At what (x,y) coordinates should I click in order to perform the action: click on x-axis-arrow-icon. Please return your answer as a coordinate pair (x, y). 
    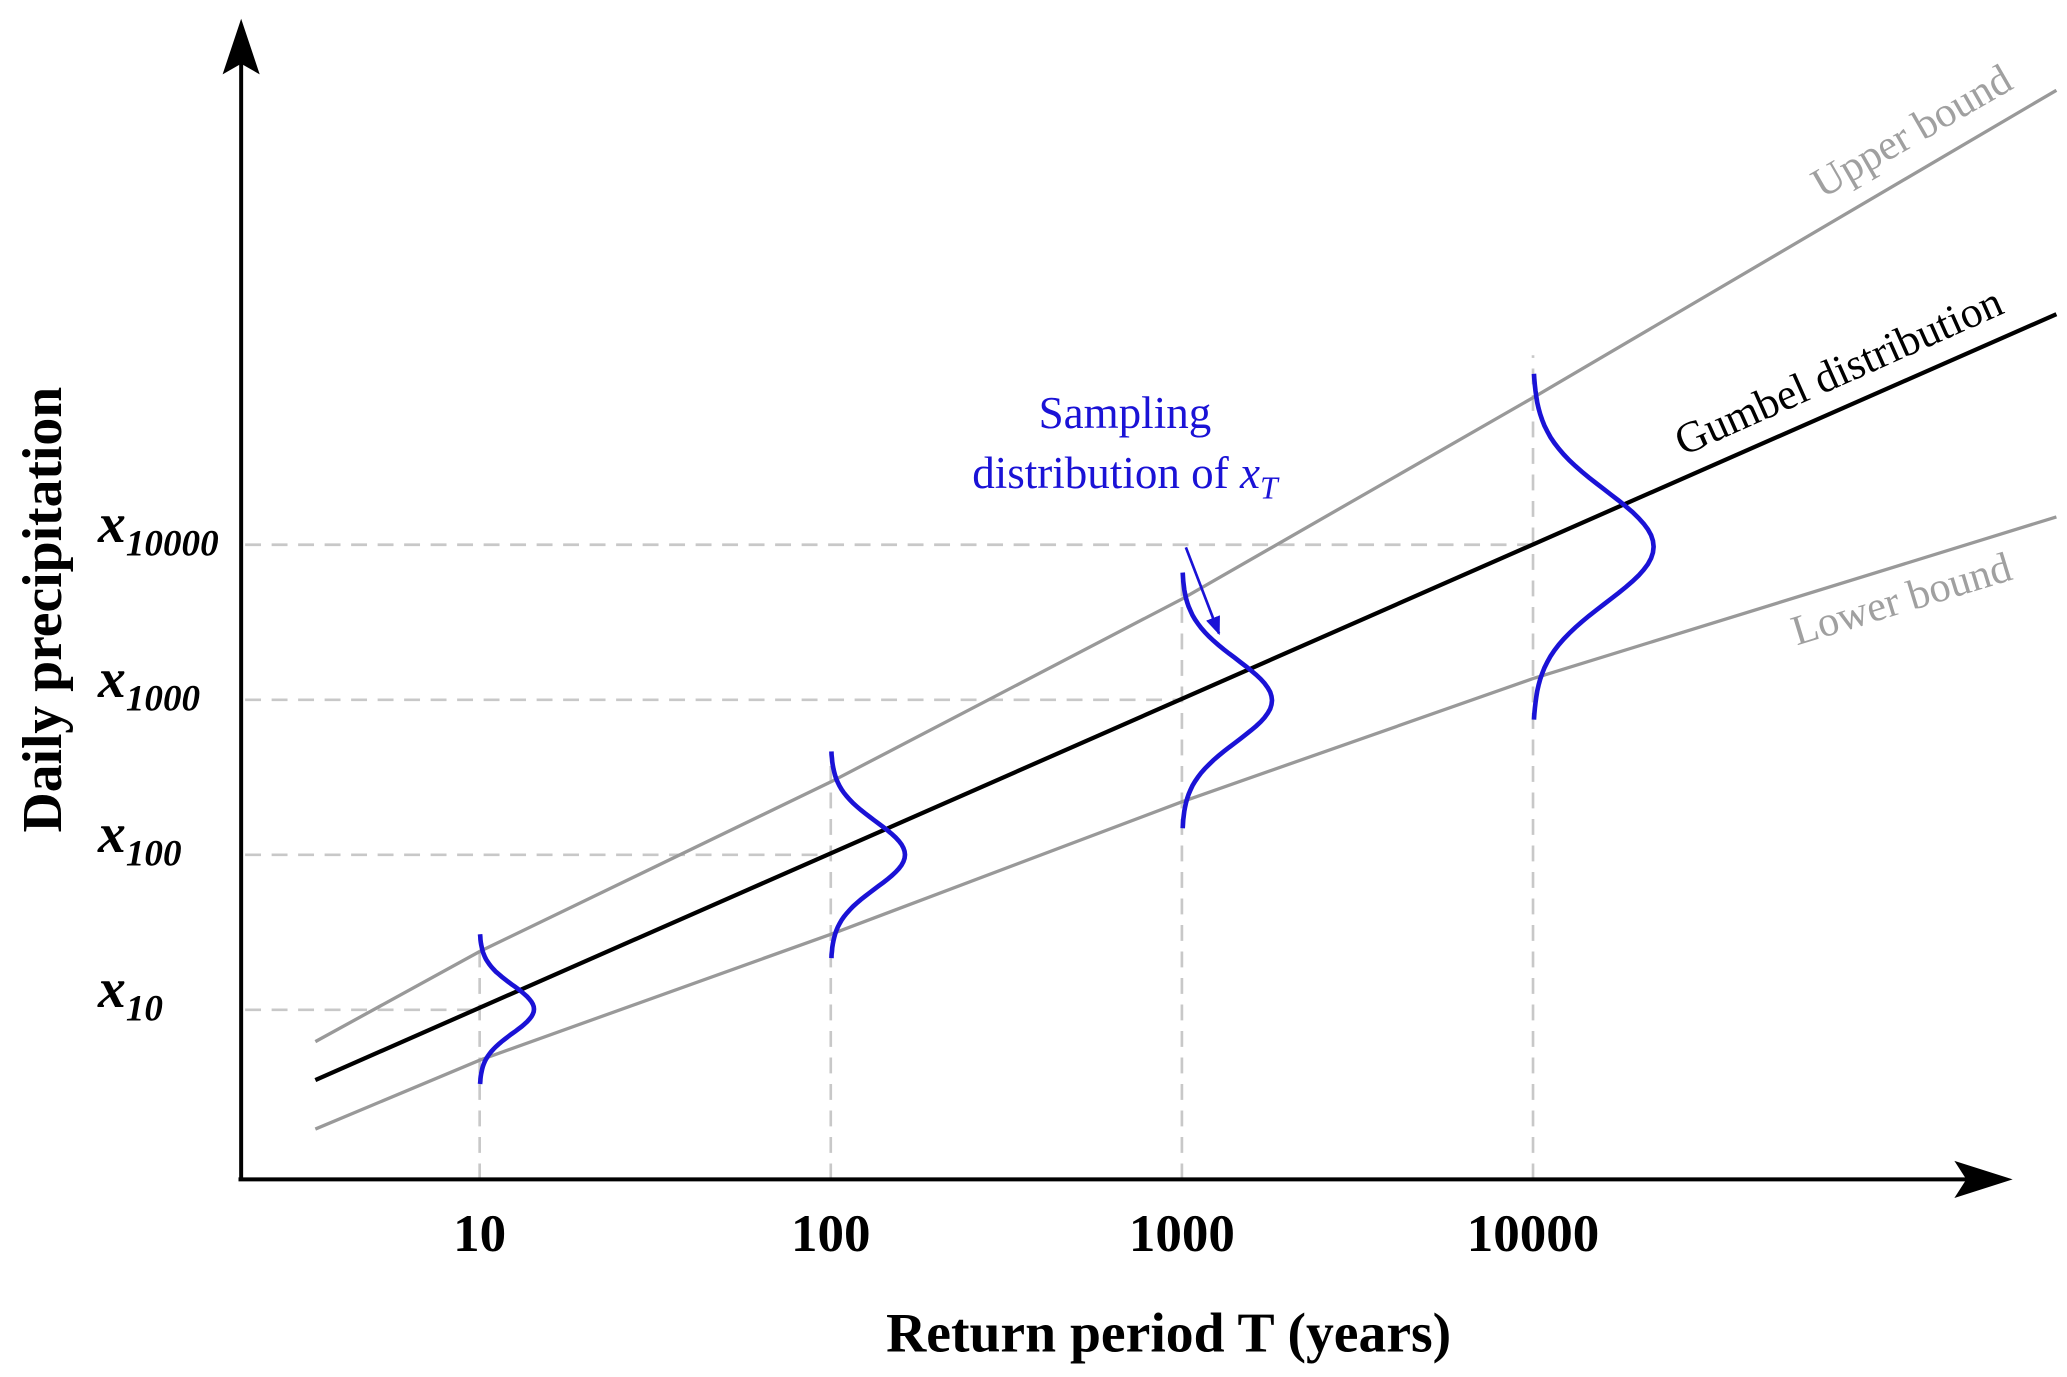
    Looking at the image, I should click on (1983, 1179).